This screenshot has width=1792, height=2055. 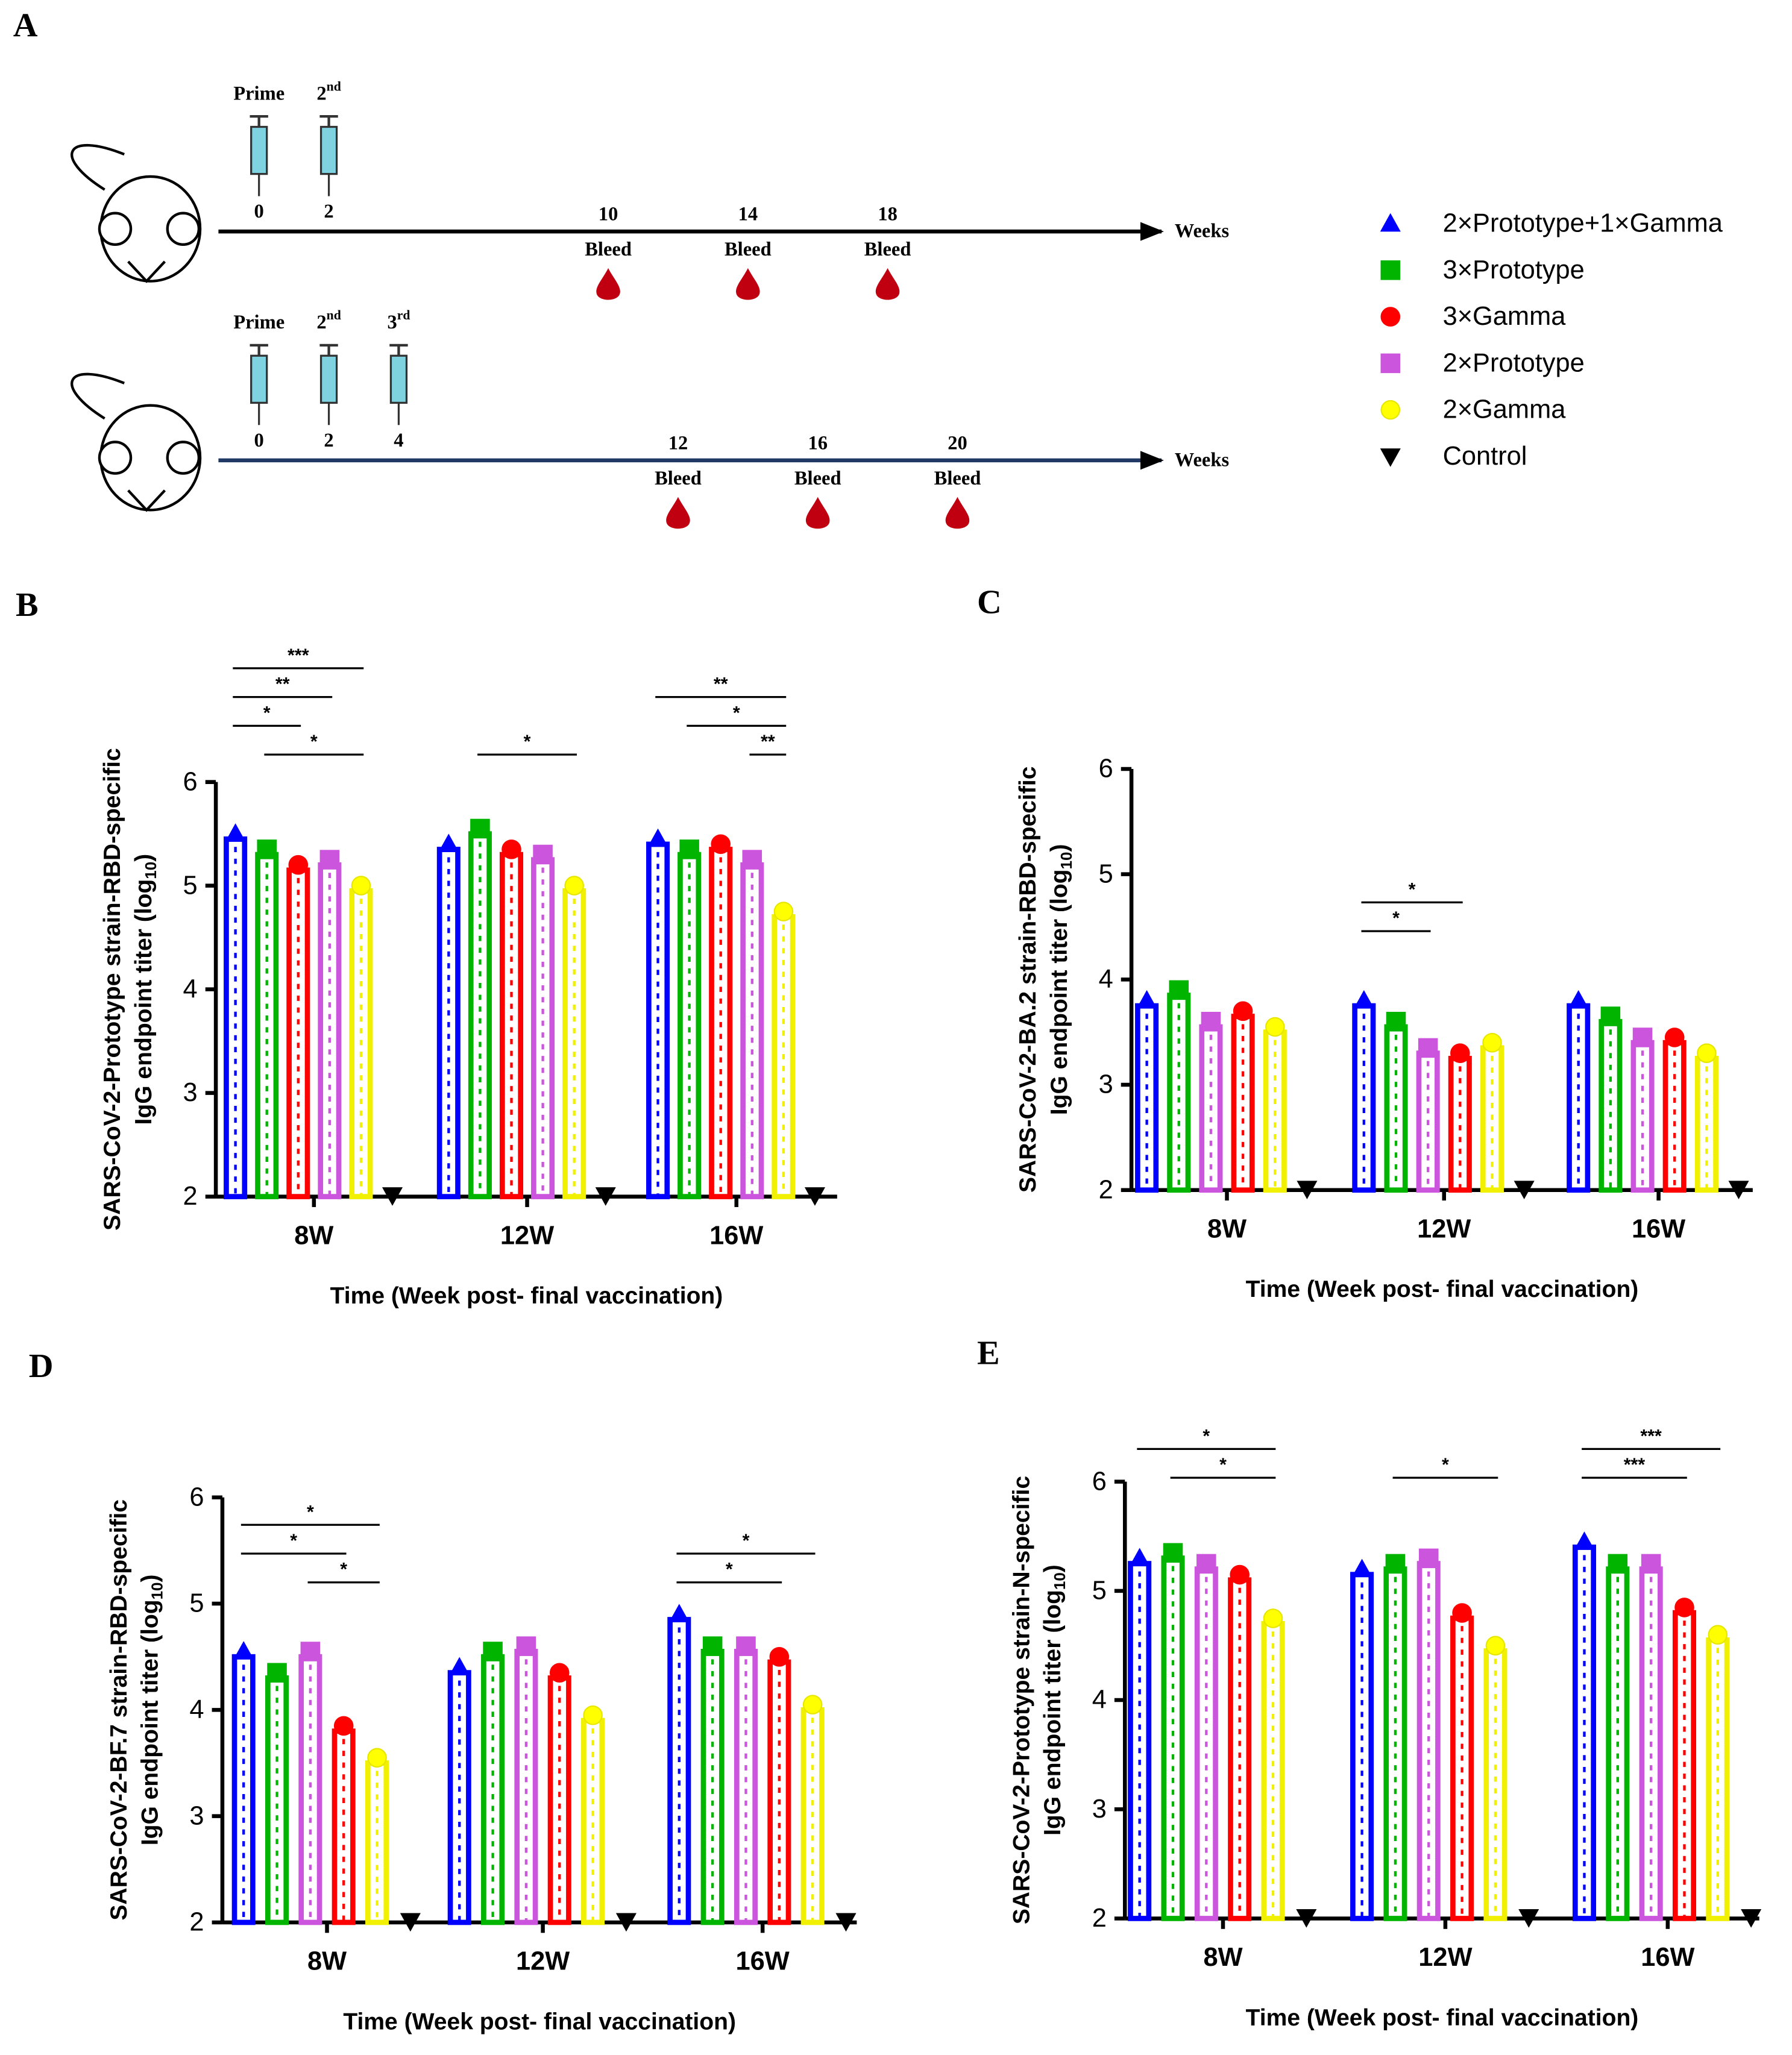 I want to click on blood-drop, so click(x=817, y=513).